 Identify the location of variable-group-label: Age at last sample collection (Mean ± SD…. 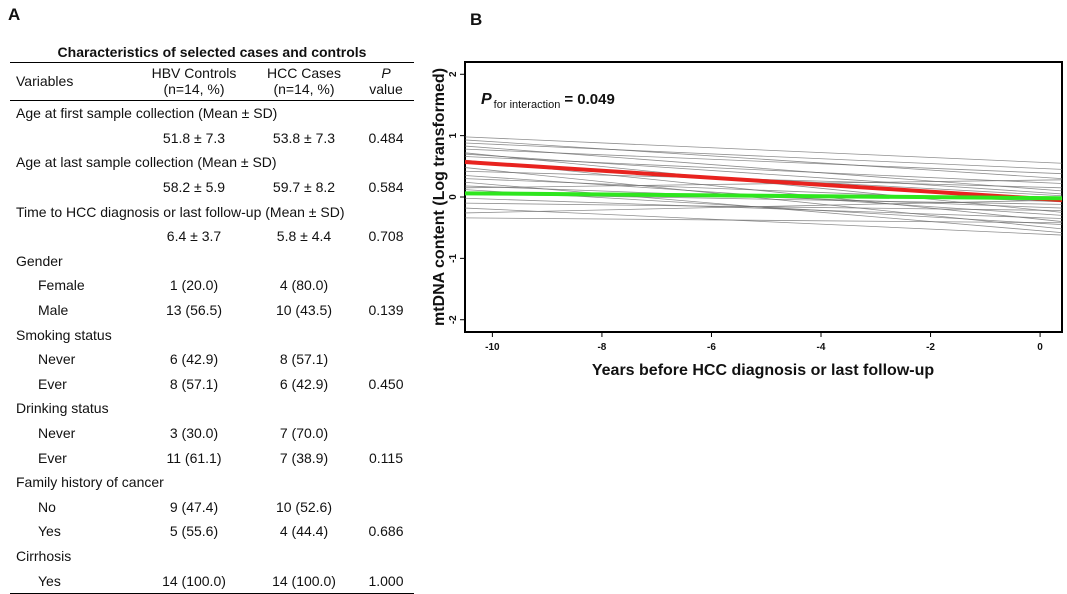
(146, 162).